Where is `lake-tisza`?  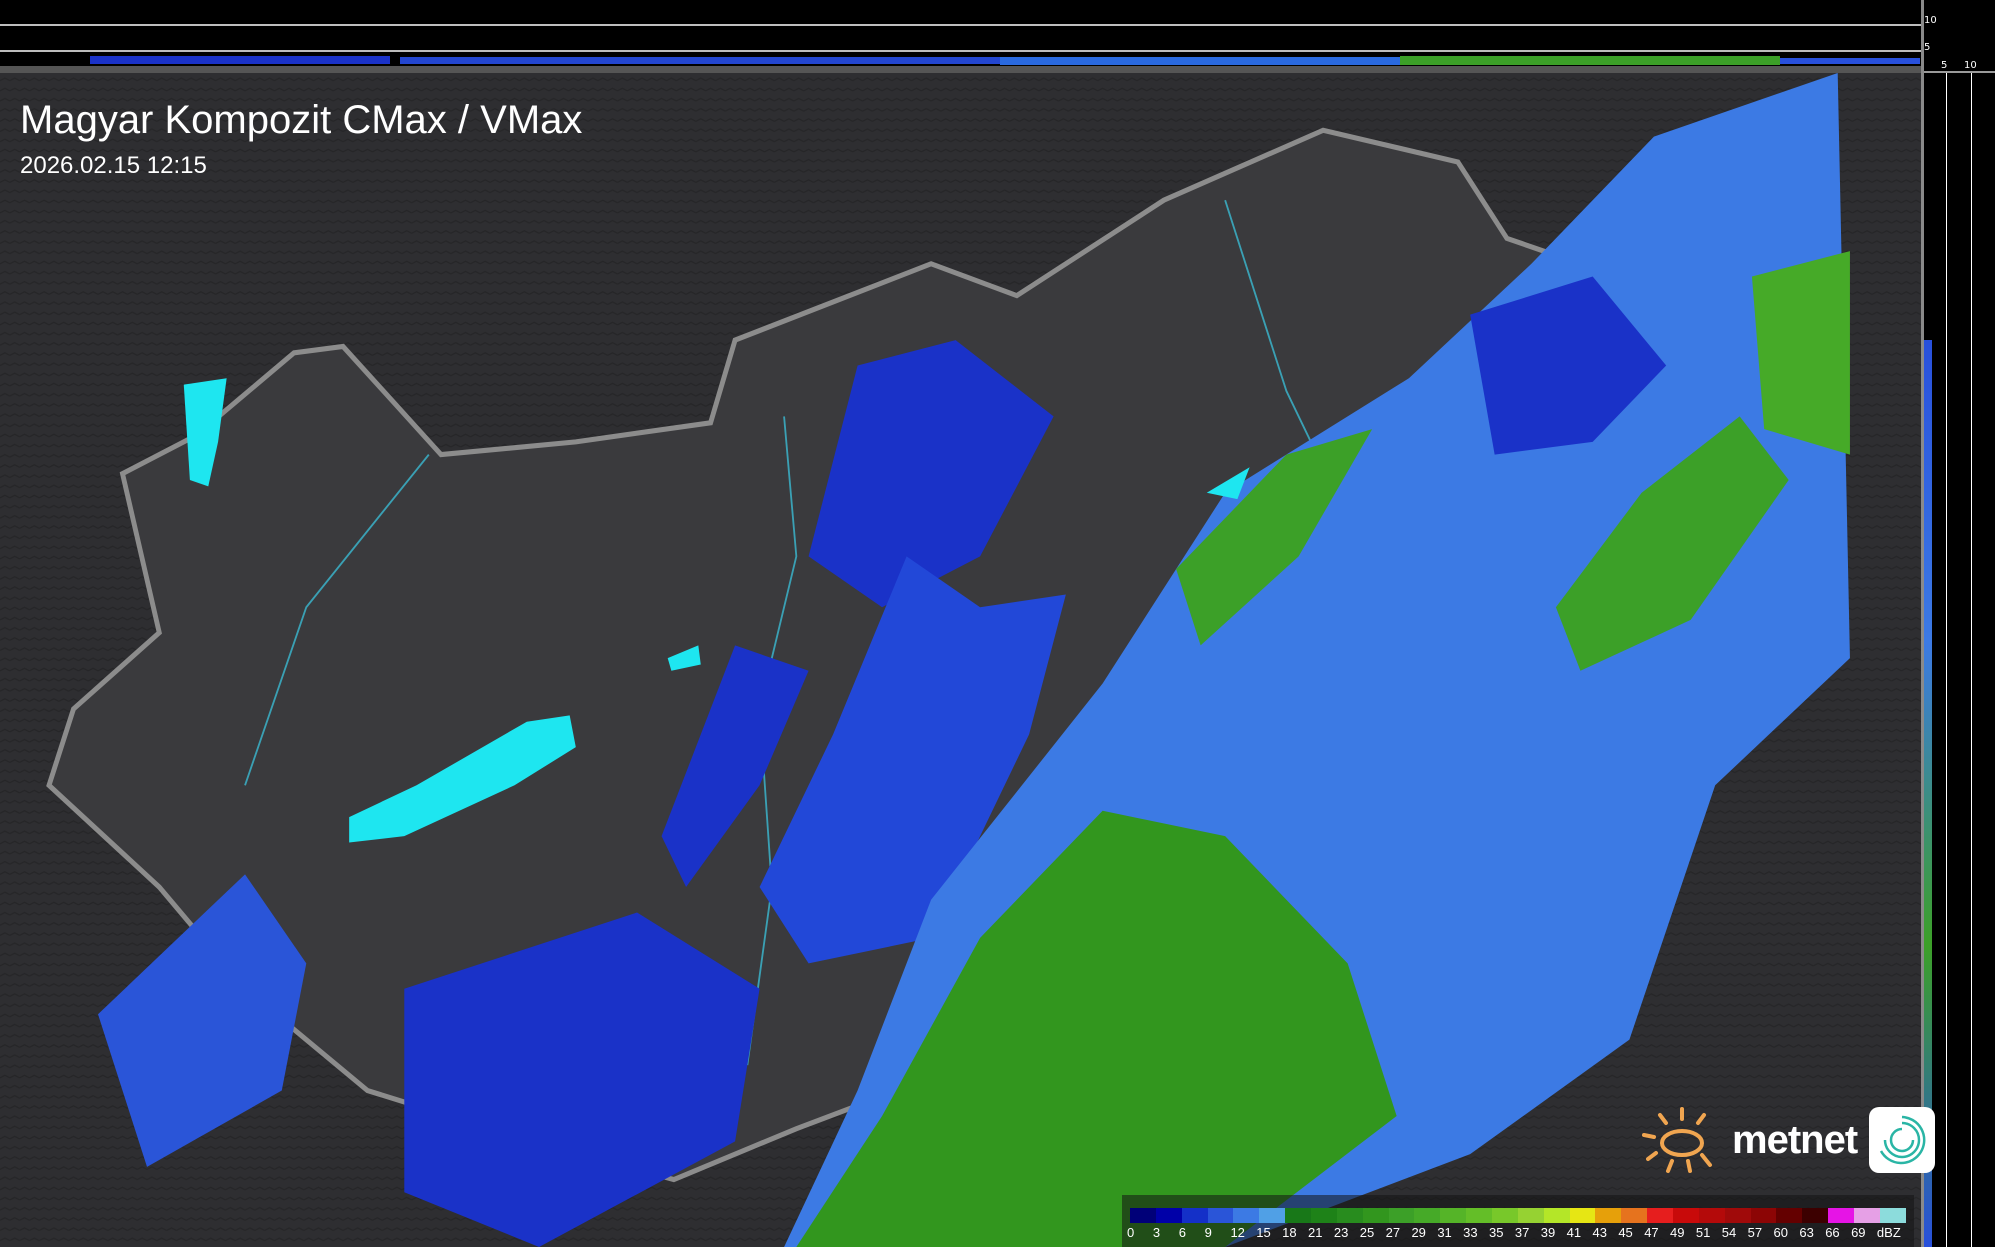 lake-tisza is located at coordinates (1228, 483).